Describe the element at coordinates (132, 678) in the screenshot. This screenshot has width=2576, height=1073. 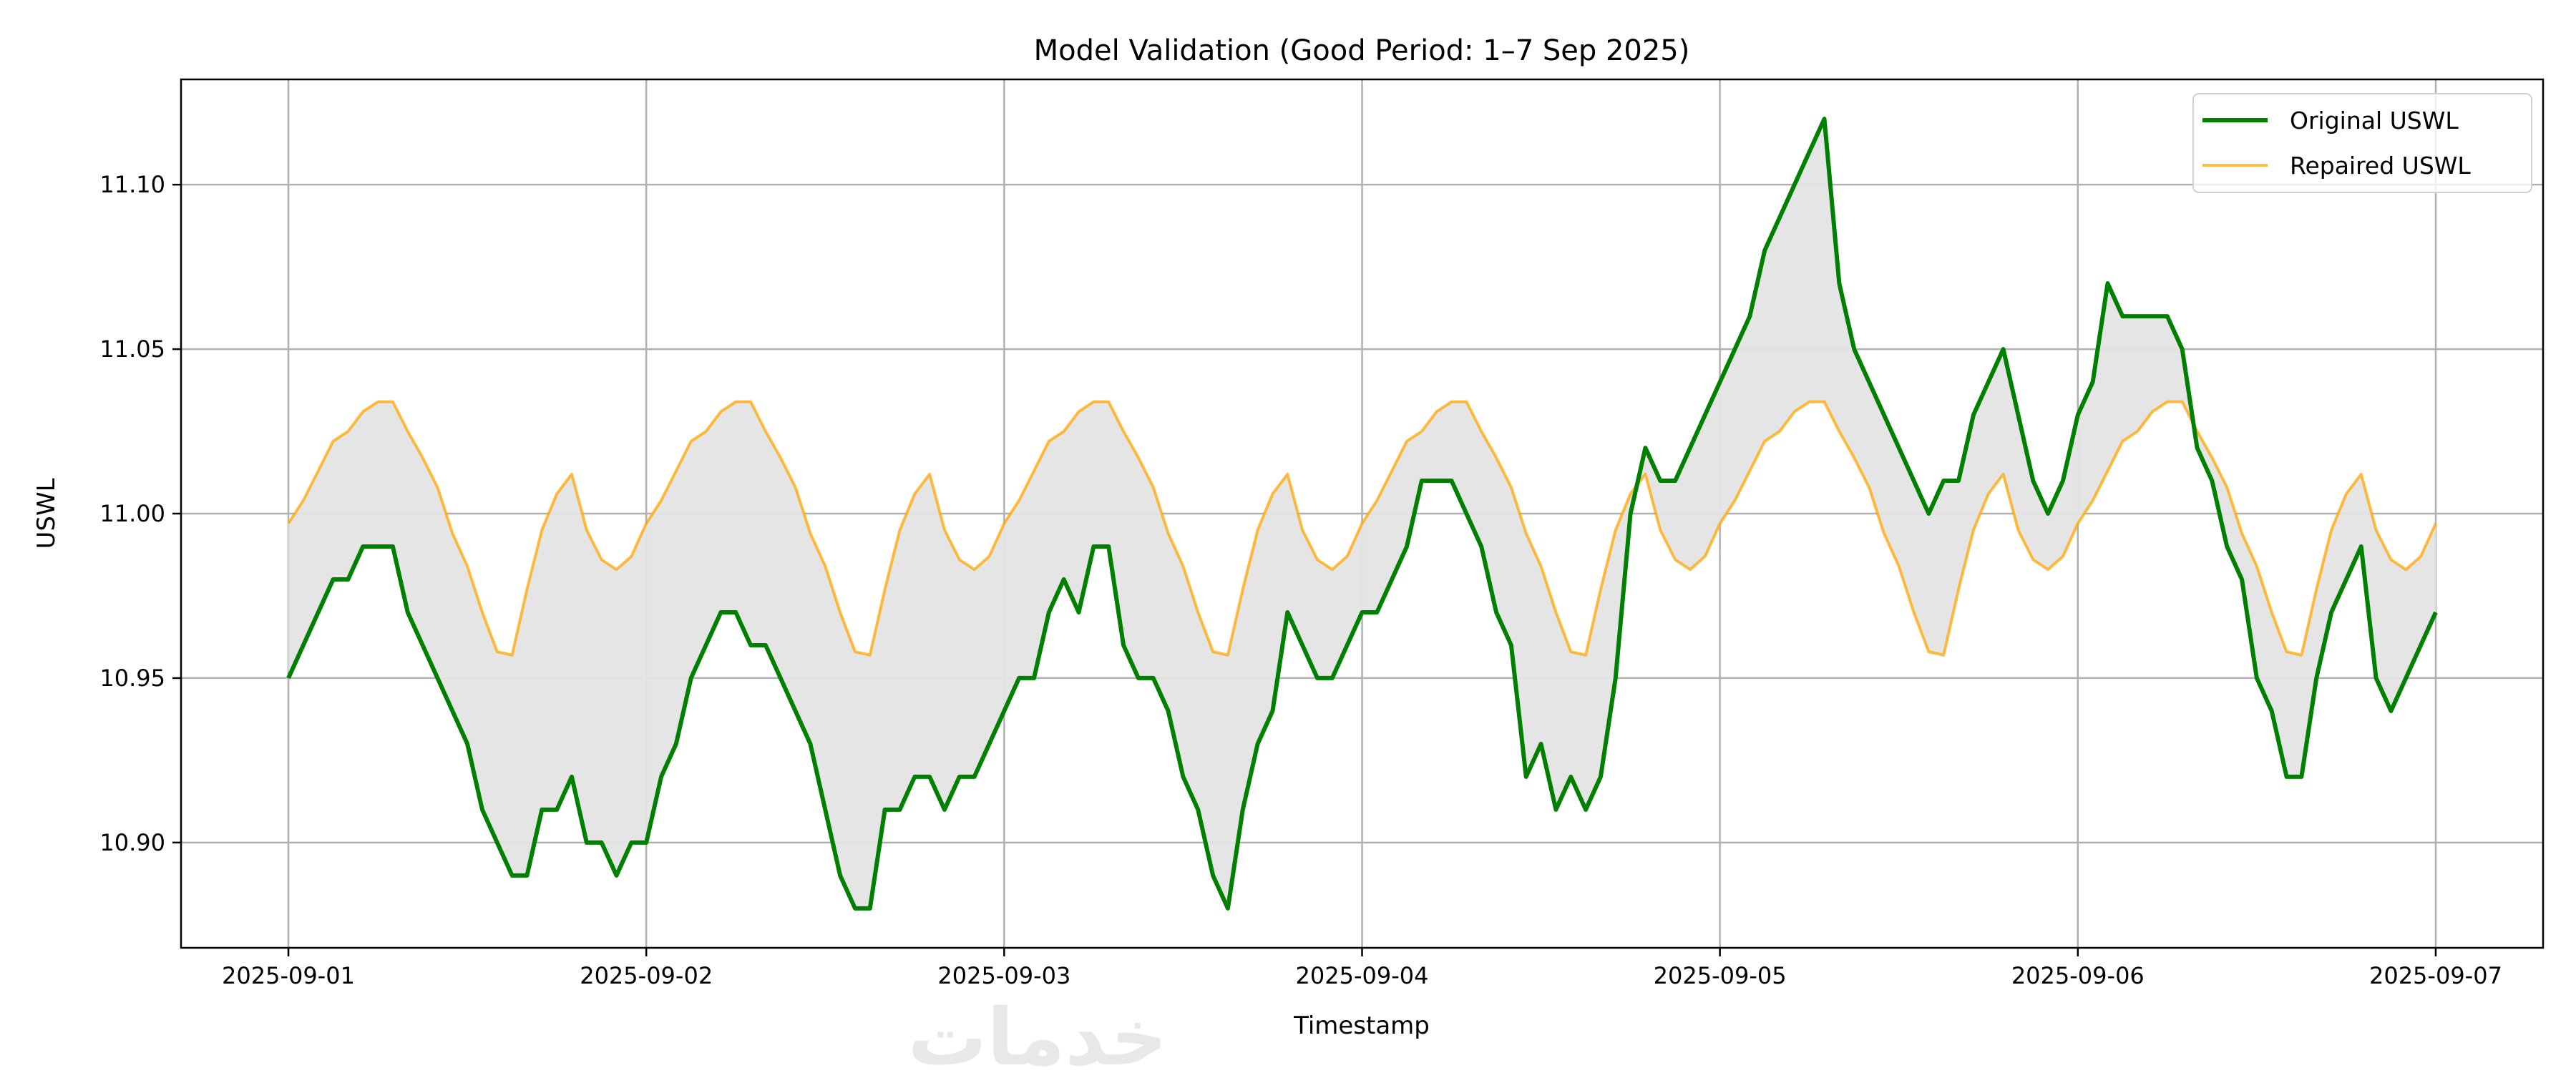
I see `y-tick-label: 10.95` at that location.